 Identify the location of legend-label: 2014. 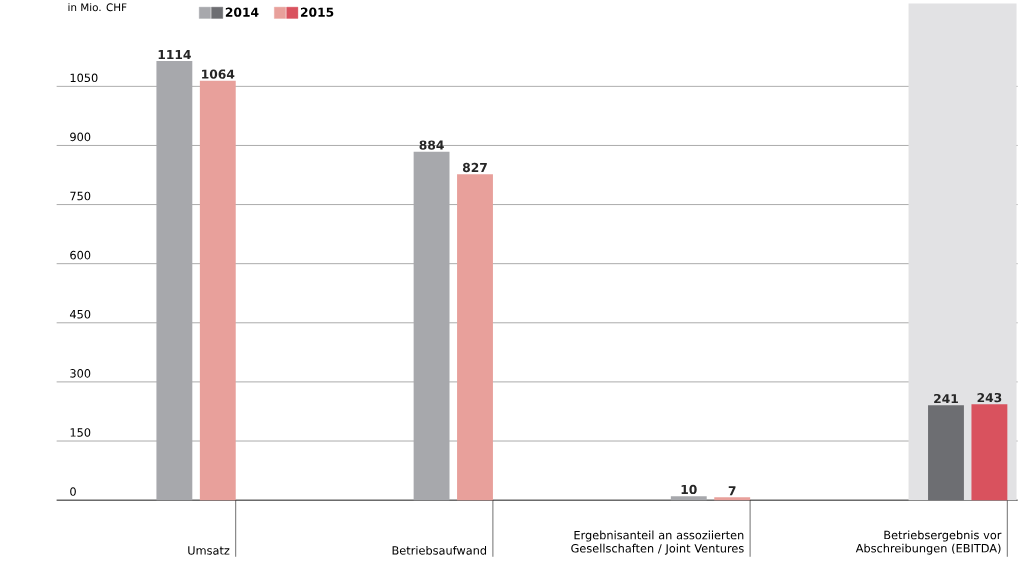
(242, 12).